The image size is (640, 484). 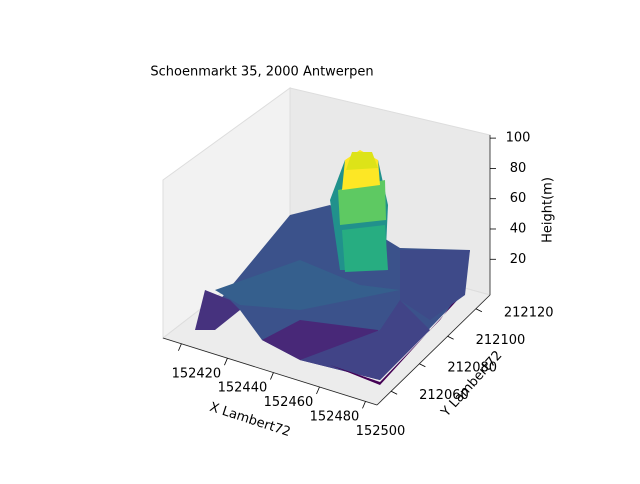 What do you see at coordinates (381, 431) in the screenshot?
I see `x-tick-label: 152500` at bounding box center [381, 431].